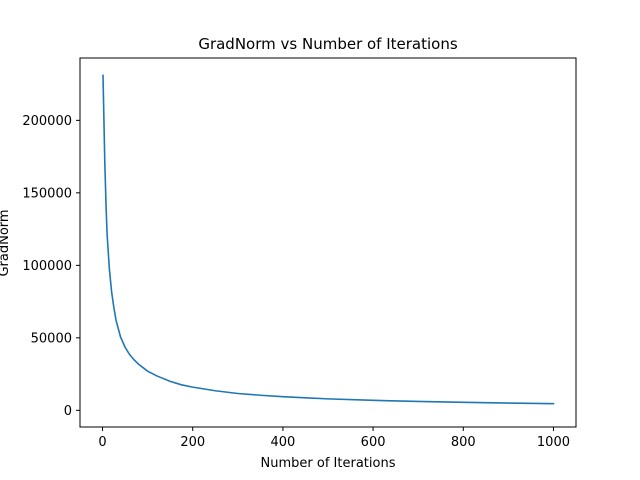 The image size is (640, 480). Describe the element at coordinates (334, 438) in the screenshot. I see `x-axis: 0 200 400 600 800 1000` at that location.